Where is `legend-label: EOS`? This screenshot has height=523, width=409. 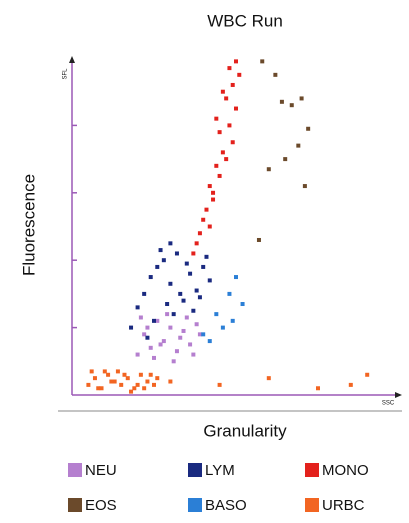 legend-label: EOS is located at coordinates (101, 505).